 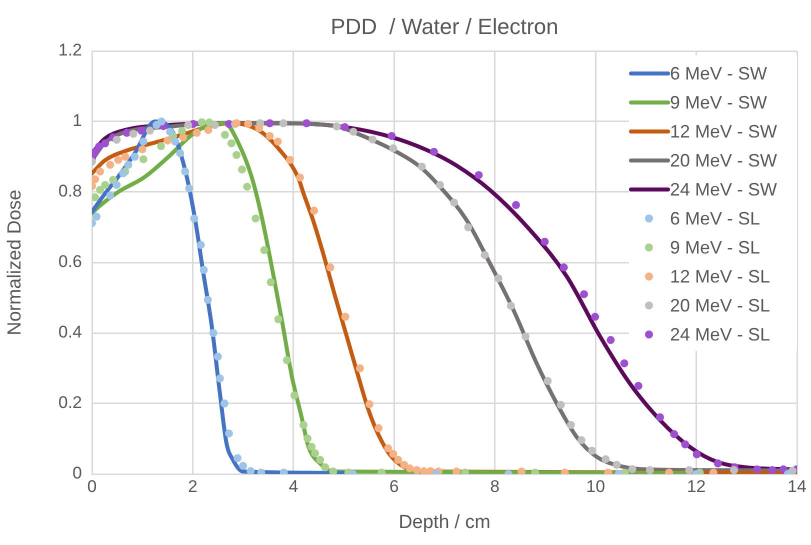 I want to click on y-axis-title: Normalized Dose, so click(x=15, y=263).